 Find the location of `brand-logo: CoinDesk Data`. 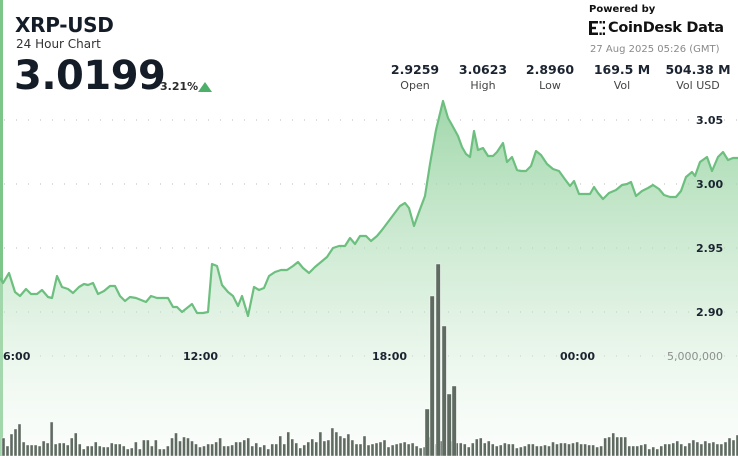

brand-logo: CoinDesk Data is located at coordinates (656, 28).